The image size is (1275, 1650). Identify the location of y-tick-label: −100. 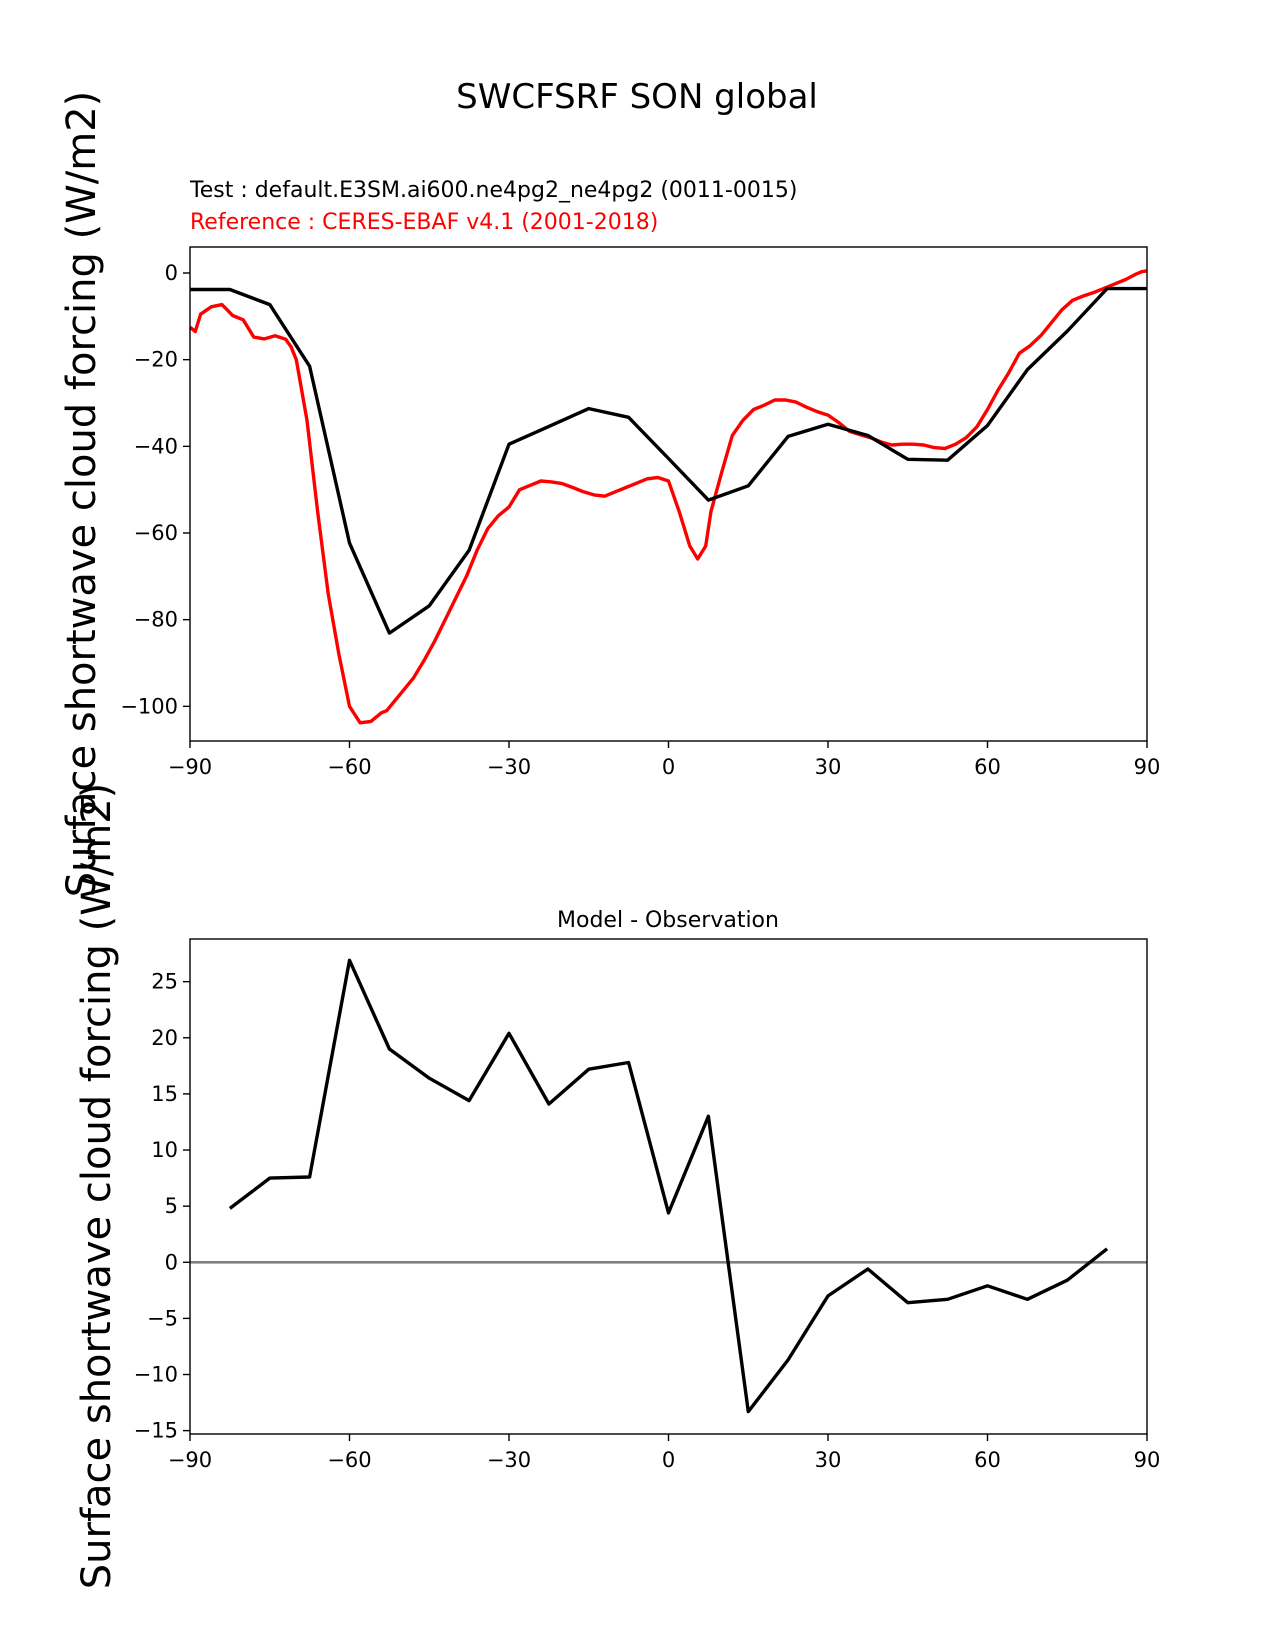
(149, 706).